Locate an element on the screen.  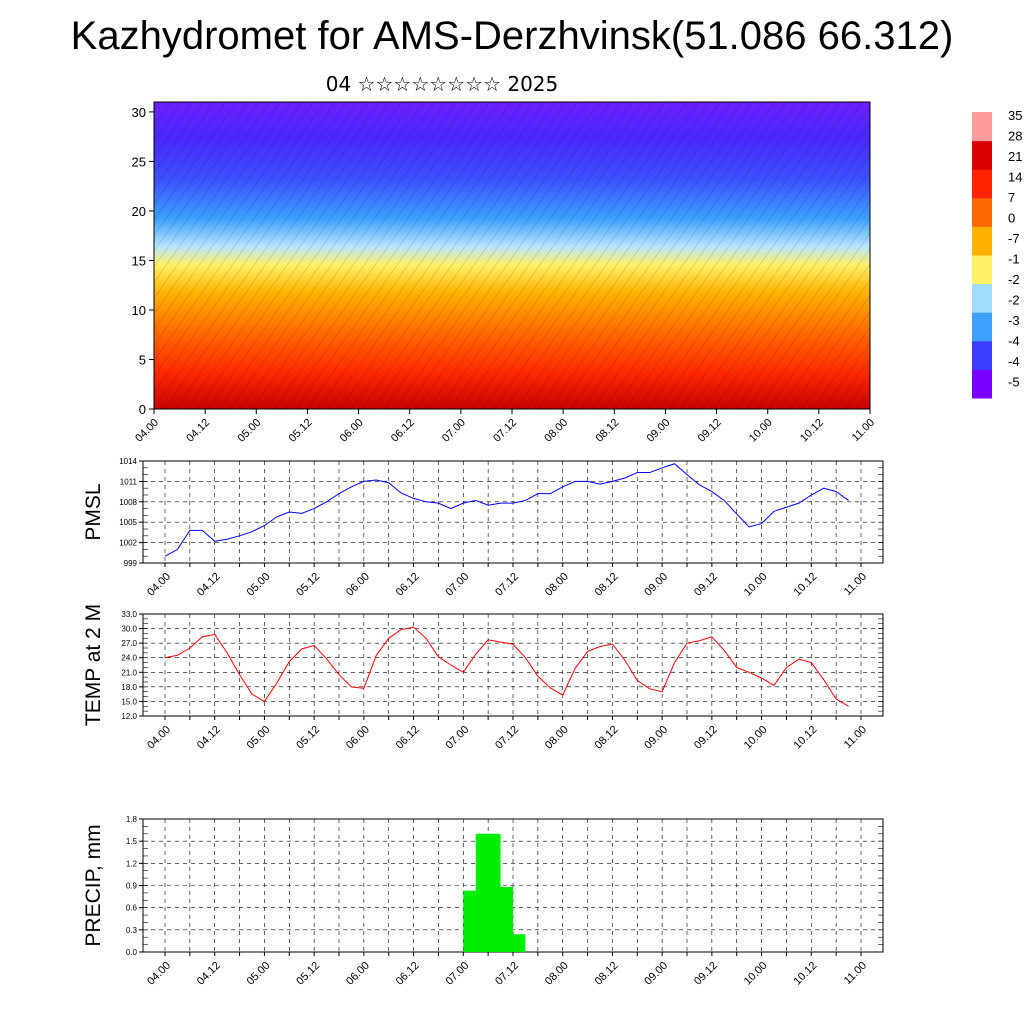
heatmap-ytick-label: 5 is located at coordinates (142, 359).